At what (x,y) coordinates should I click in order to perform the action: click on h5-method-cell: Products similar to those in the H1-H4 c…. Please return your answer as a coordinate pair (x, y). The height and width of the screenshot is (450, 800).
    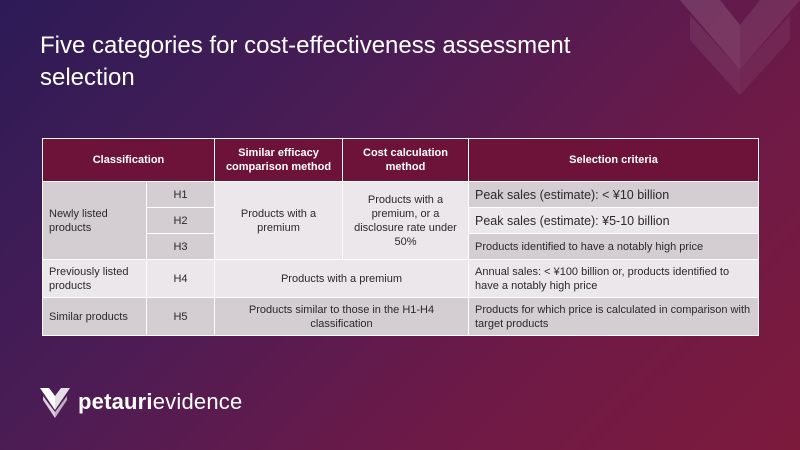
    Looking at the image, I should click on (341, 316).